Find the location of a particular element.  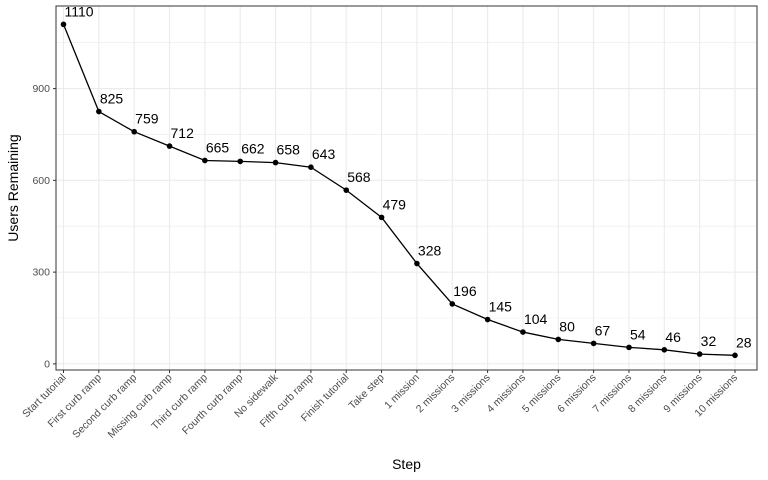

y-tick-label: 600 is located at coordinates (41, 181).